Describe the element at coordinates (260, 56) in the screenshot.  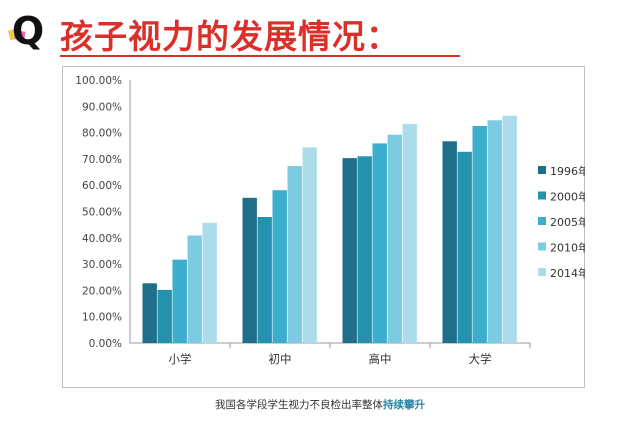
I see `title-underline` at that location.